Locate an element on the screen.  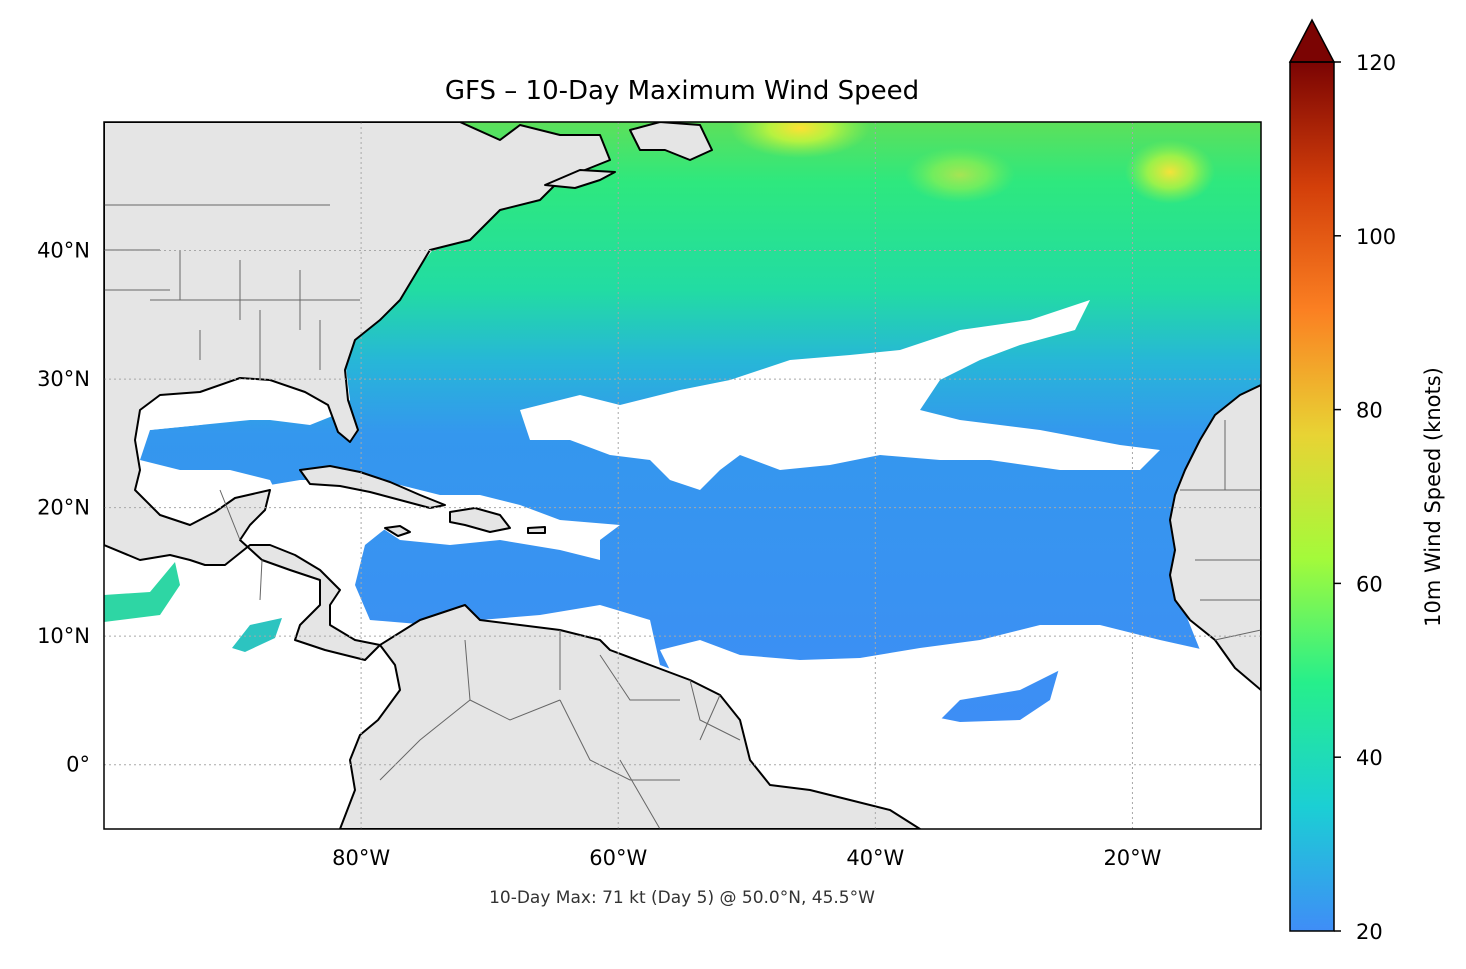
longitude-tick-label: 40°W is located at coordinates (875, 858).